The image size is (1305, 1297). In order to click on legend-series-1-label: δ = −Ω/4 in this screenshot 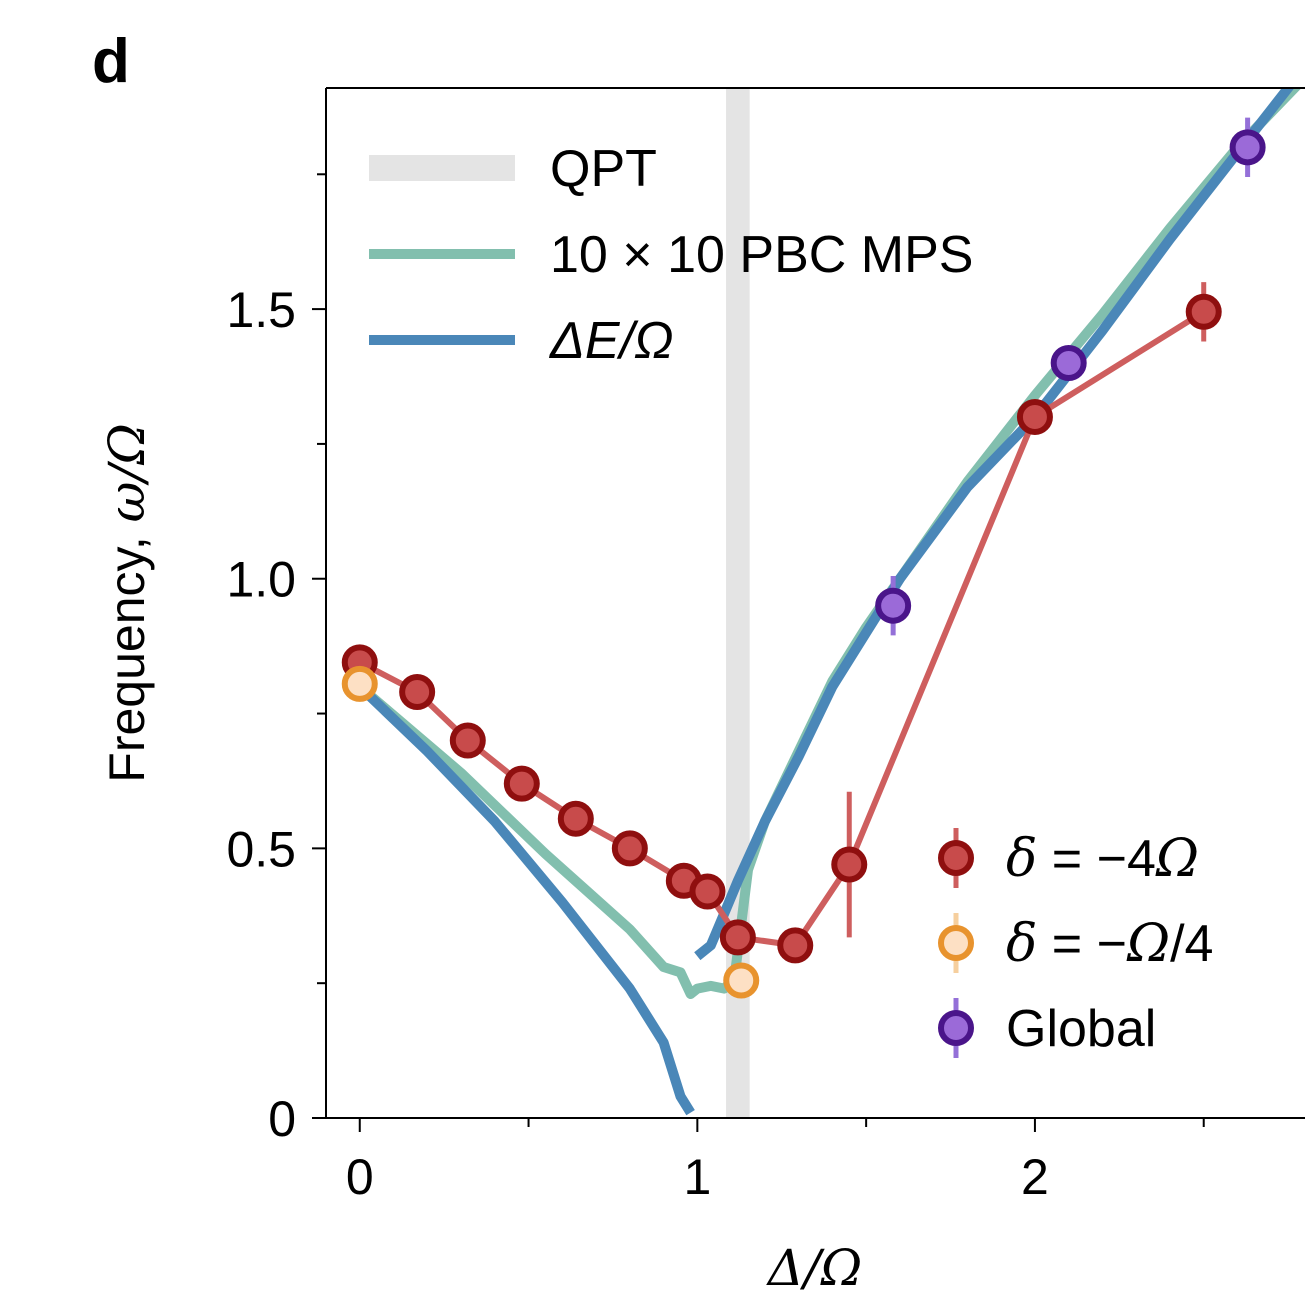, I will do `click(1109, 944)`.